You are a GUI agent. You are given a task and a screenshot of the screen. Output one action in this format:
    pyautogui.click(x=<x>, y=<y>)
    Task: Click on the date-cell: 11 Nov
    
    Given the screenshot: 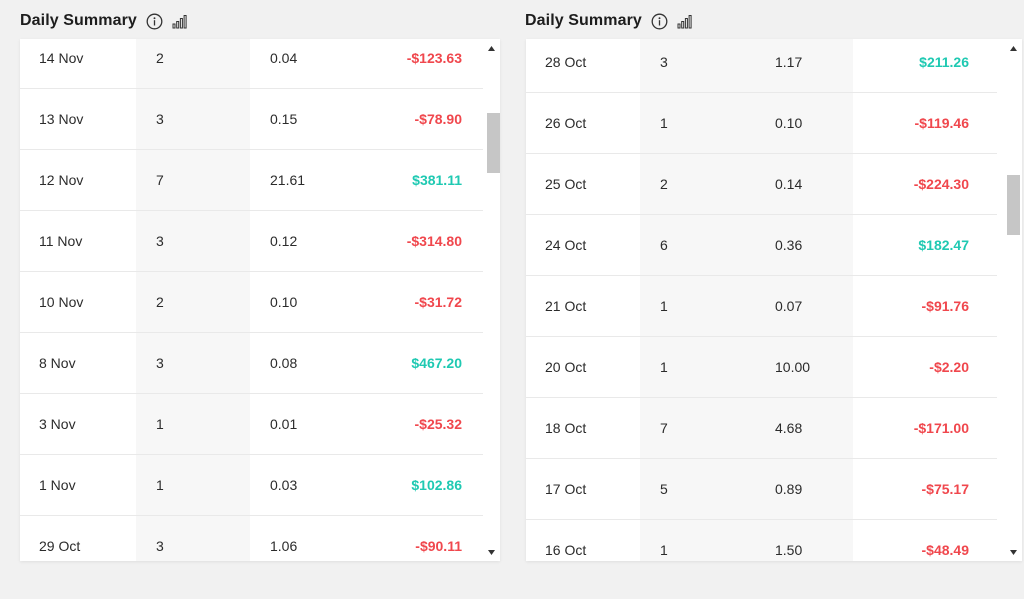 What is the action you would take?
    pyautogui.click(x=61, y=241)
    